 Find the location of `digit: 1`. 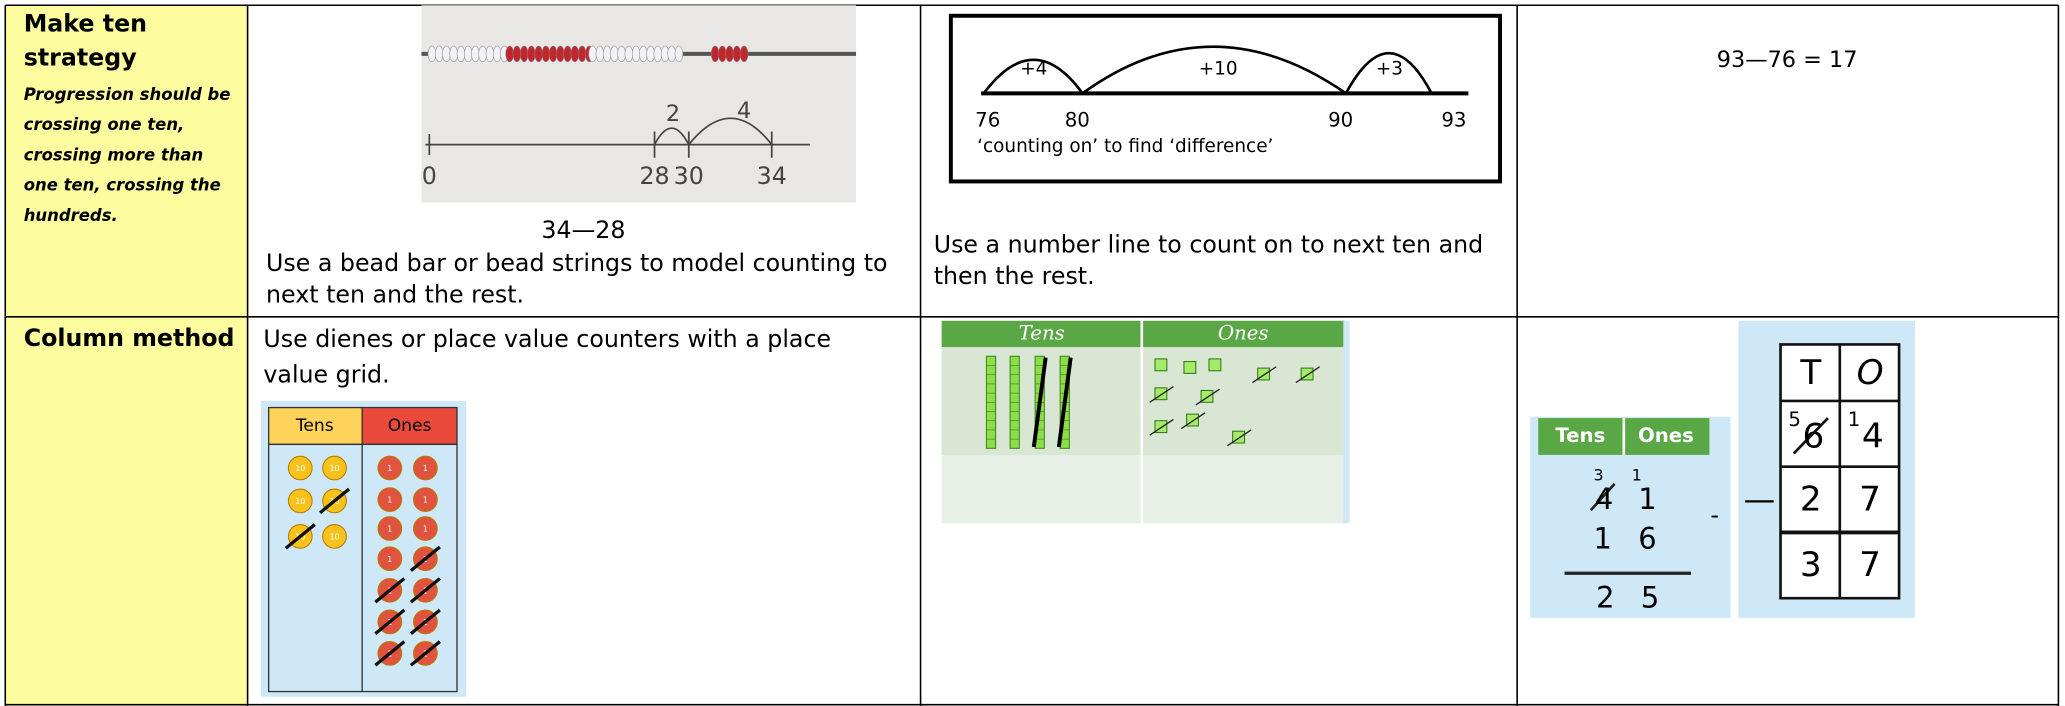

digit: 1 is located at coordinates (1647, 499).